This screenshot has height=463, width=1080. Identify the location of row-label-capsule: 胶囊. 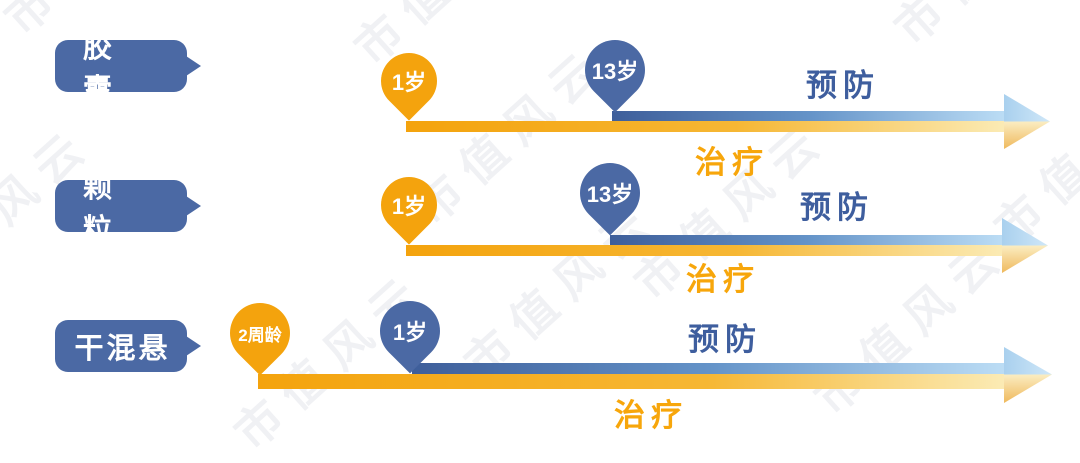
(128, 69).